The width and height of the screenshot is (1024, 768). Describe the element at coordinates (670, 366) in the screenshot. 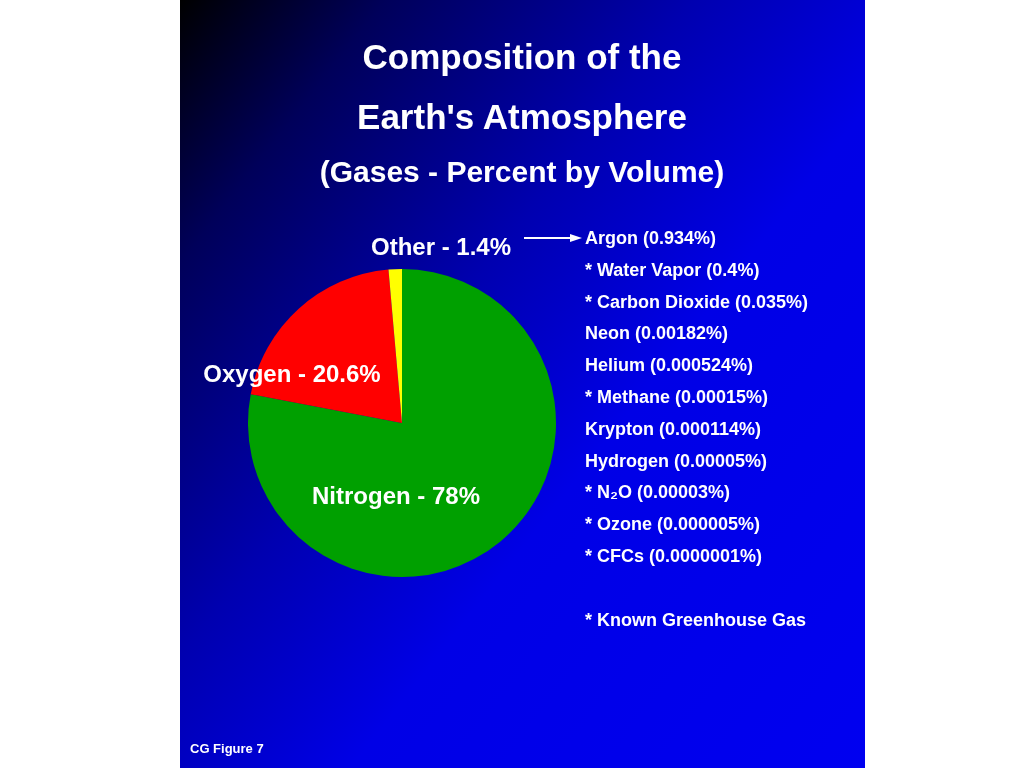

I see `text: Helium (0.000524%)` at that location.